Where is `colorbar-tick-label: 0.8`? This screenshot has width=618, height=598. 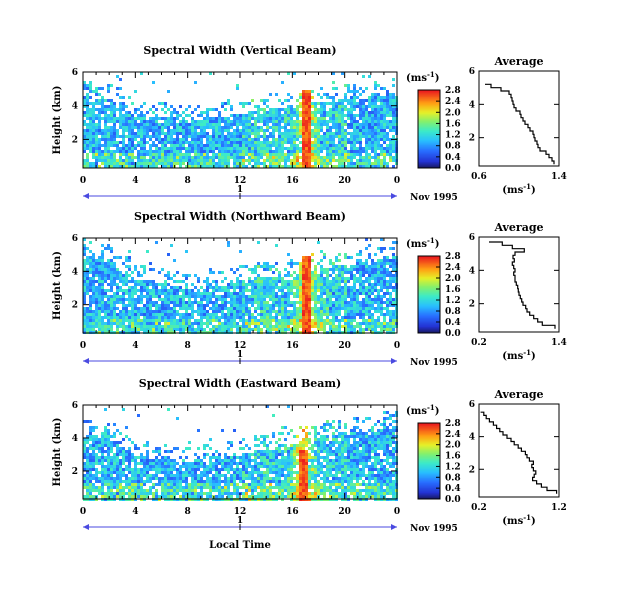 colorbar-tick-label: 0.8 is located at coordinates (453, 312).